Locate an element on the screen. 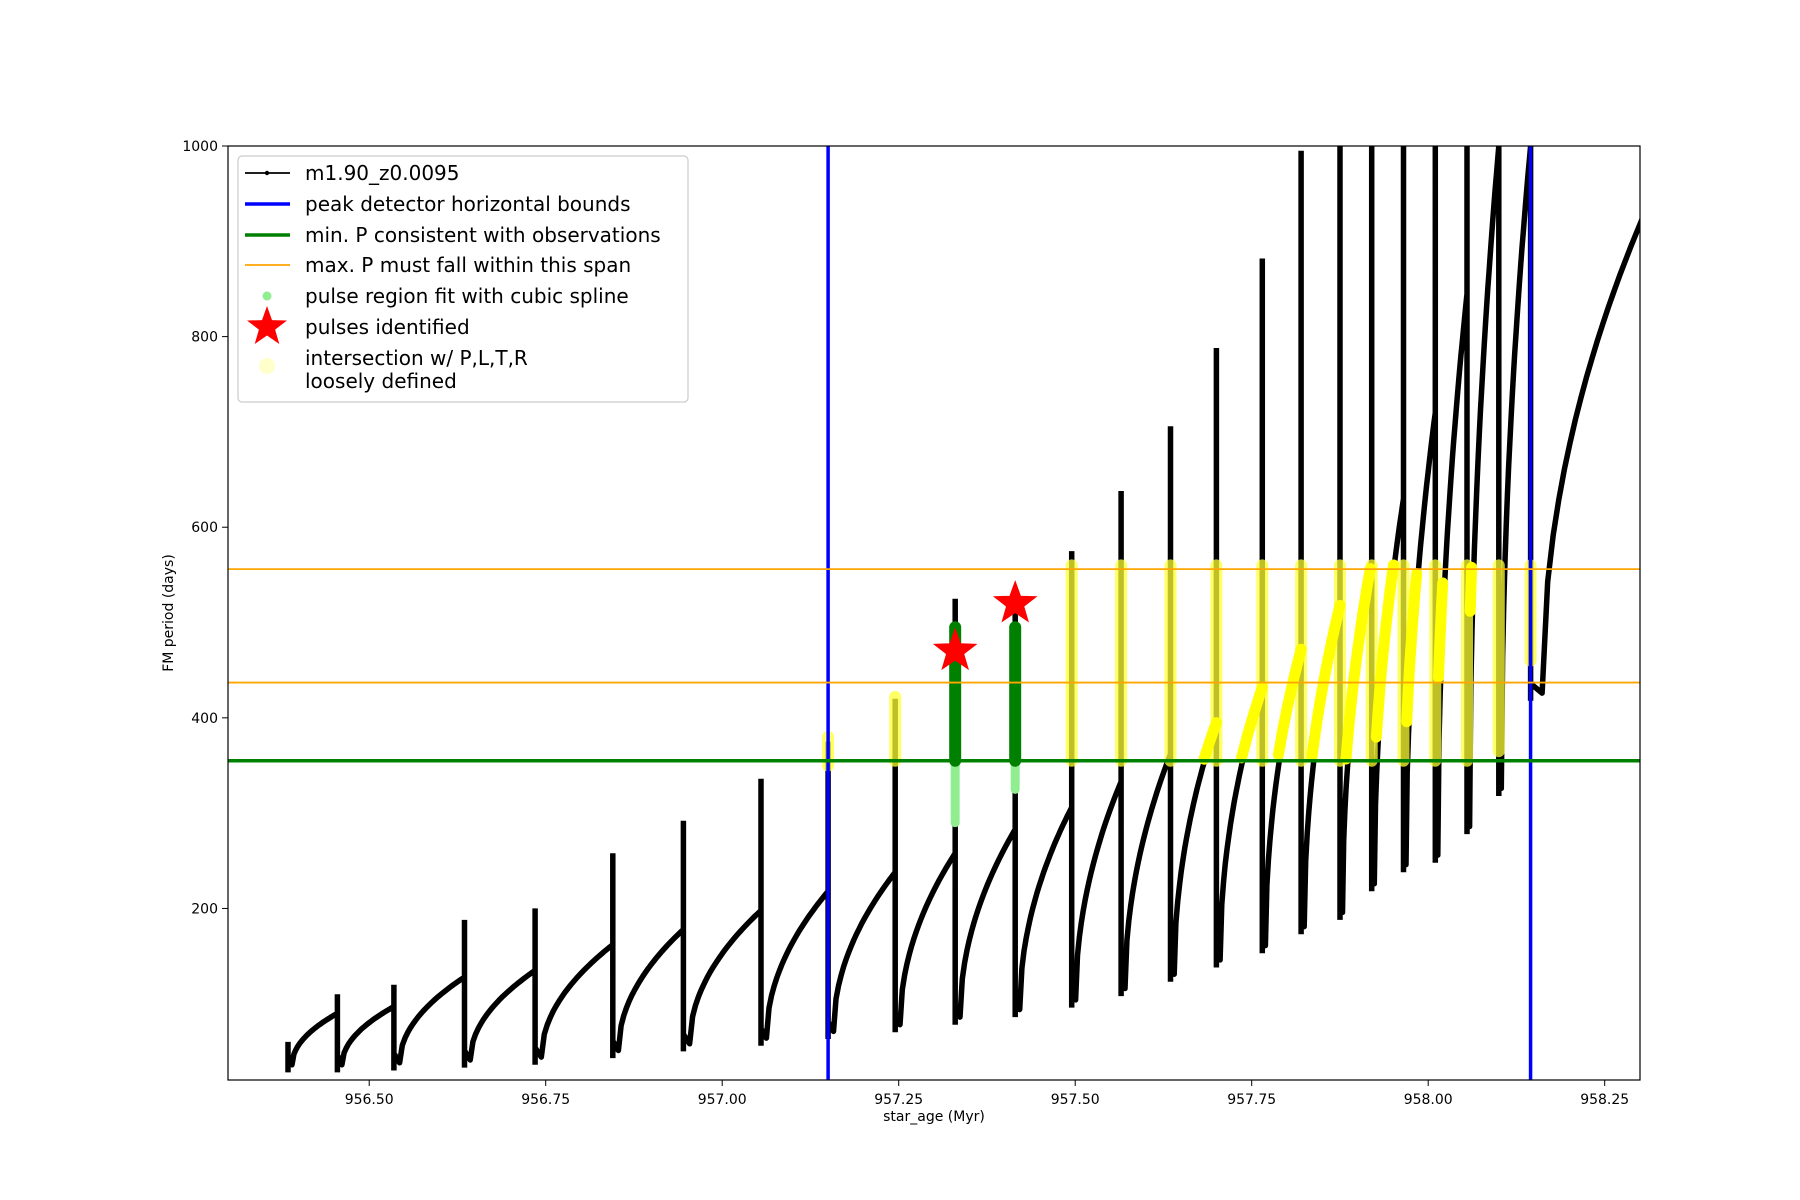 The width and height of the screenshot is (1800, 1200). y-tick-label-1: 400 is located at coordinates (204, 719).